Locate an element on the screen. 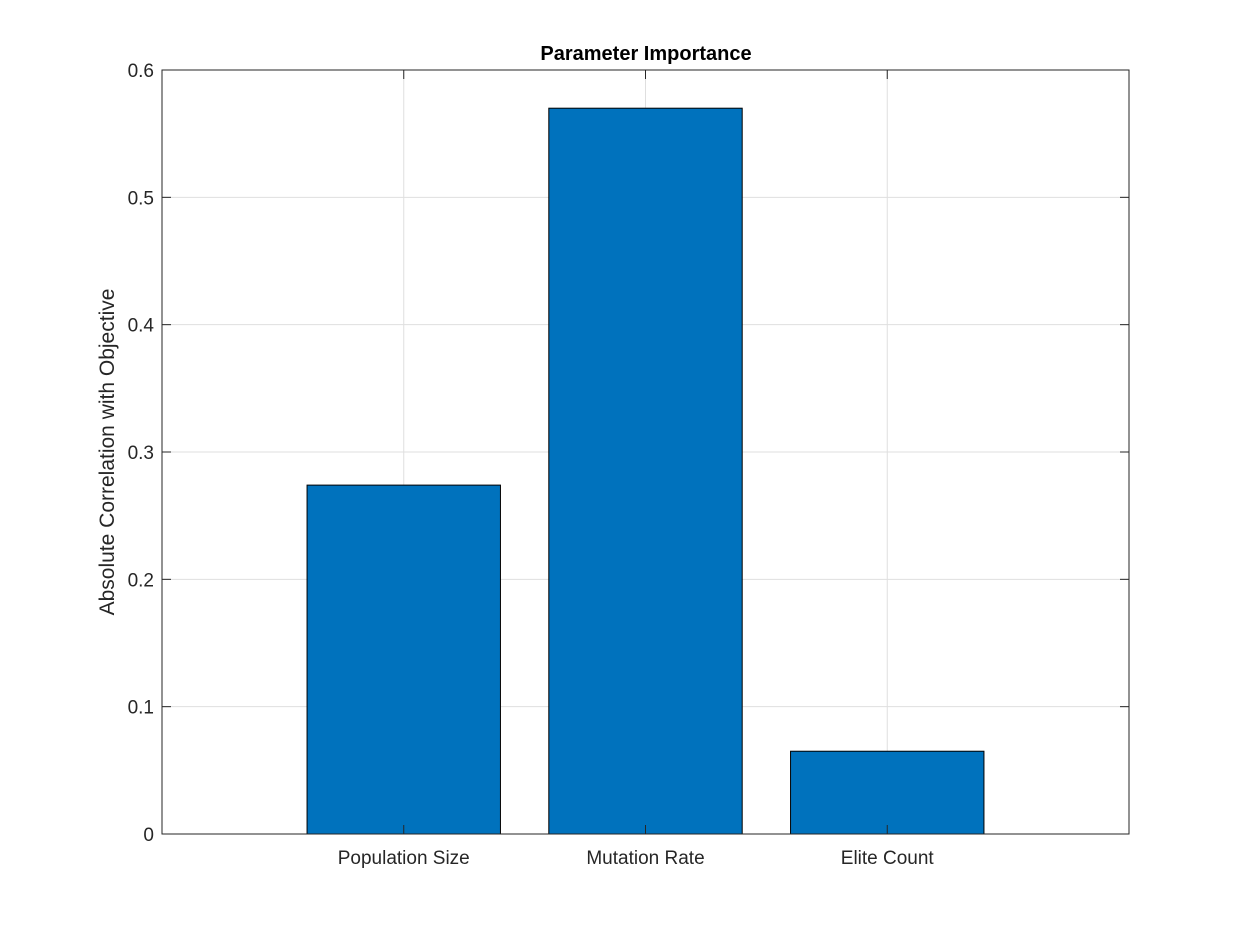 This screenshot has height=943, width=1250. y-tick-label-2: 0.2 is located at coordinates (141, 580).